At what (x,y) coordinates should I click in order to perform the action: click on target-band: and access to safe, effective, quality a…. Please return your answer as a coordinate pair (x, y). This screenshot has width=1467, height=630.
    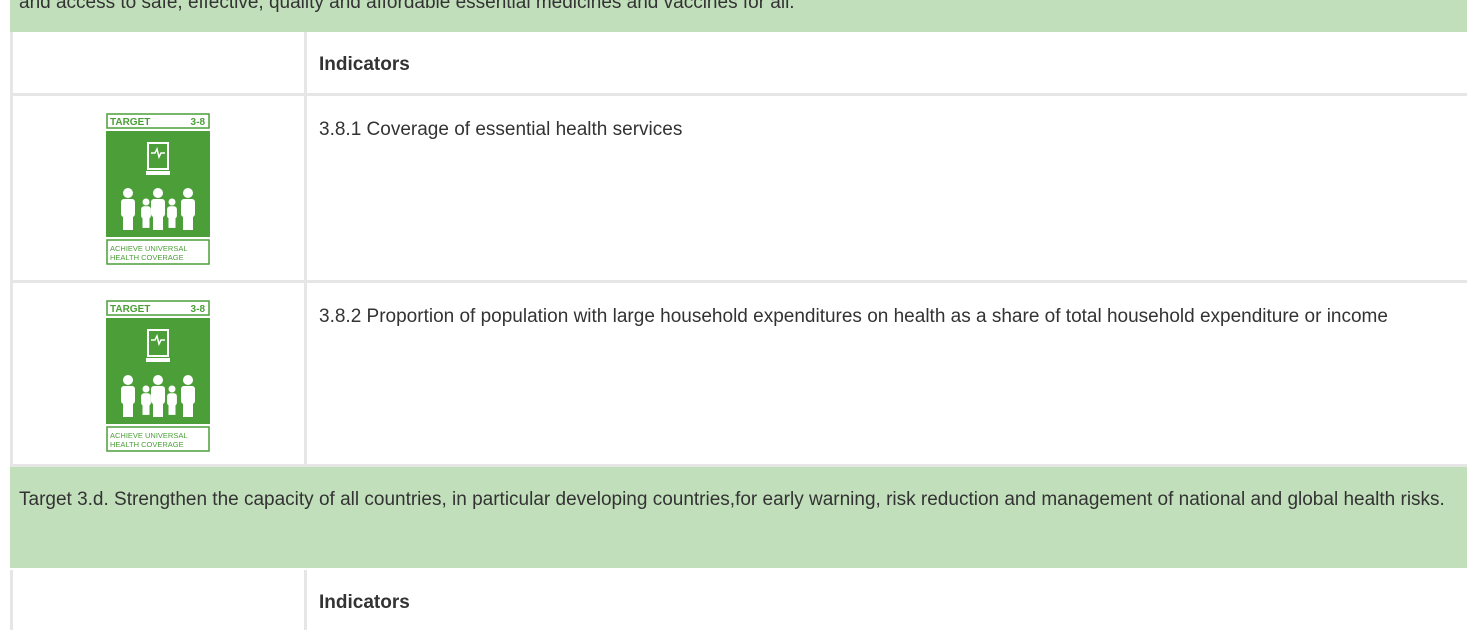
    Looking at the image, I should click on (738, 16).